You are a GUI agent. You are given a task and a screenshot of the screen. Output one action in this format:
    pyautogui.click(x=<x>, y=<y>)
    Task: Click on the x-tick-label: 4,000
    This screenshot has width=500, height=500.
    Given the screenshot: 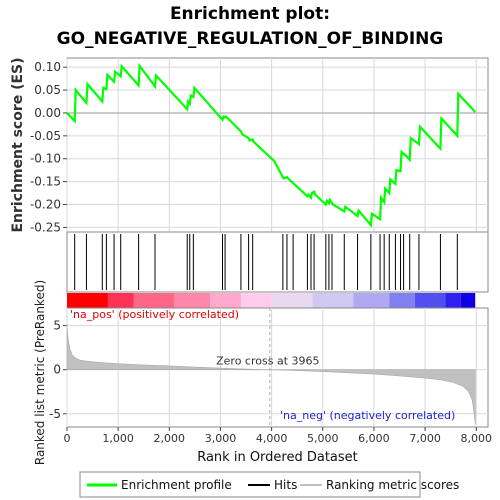 What is the action you would take?
    pyautogui.click(x=272, y=438)
    